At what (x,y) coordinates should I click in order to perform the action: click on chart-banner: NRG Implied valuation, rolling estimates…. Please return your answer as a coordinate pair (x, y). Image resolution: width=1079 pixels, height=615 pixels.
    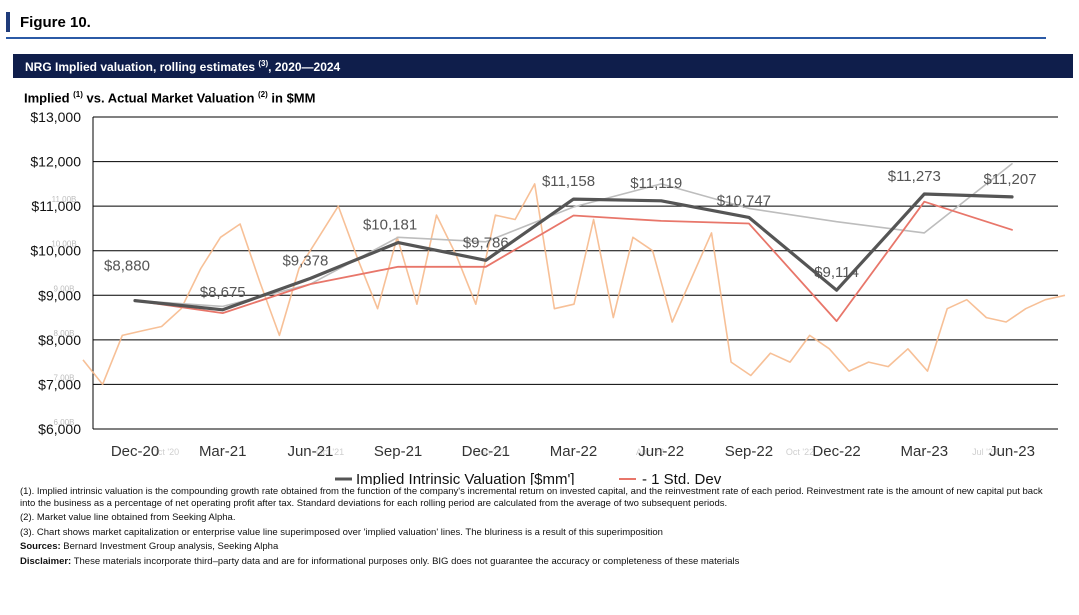
    Looking at the image, I should click on (543, 66).